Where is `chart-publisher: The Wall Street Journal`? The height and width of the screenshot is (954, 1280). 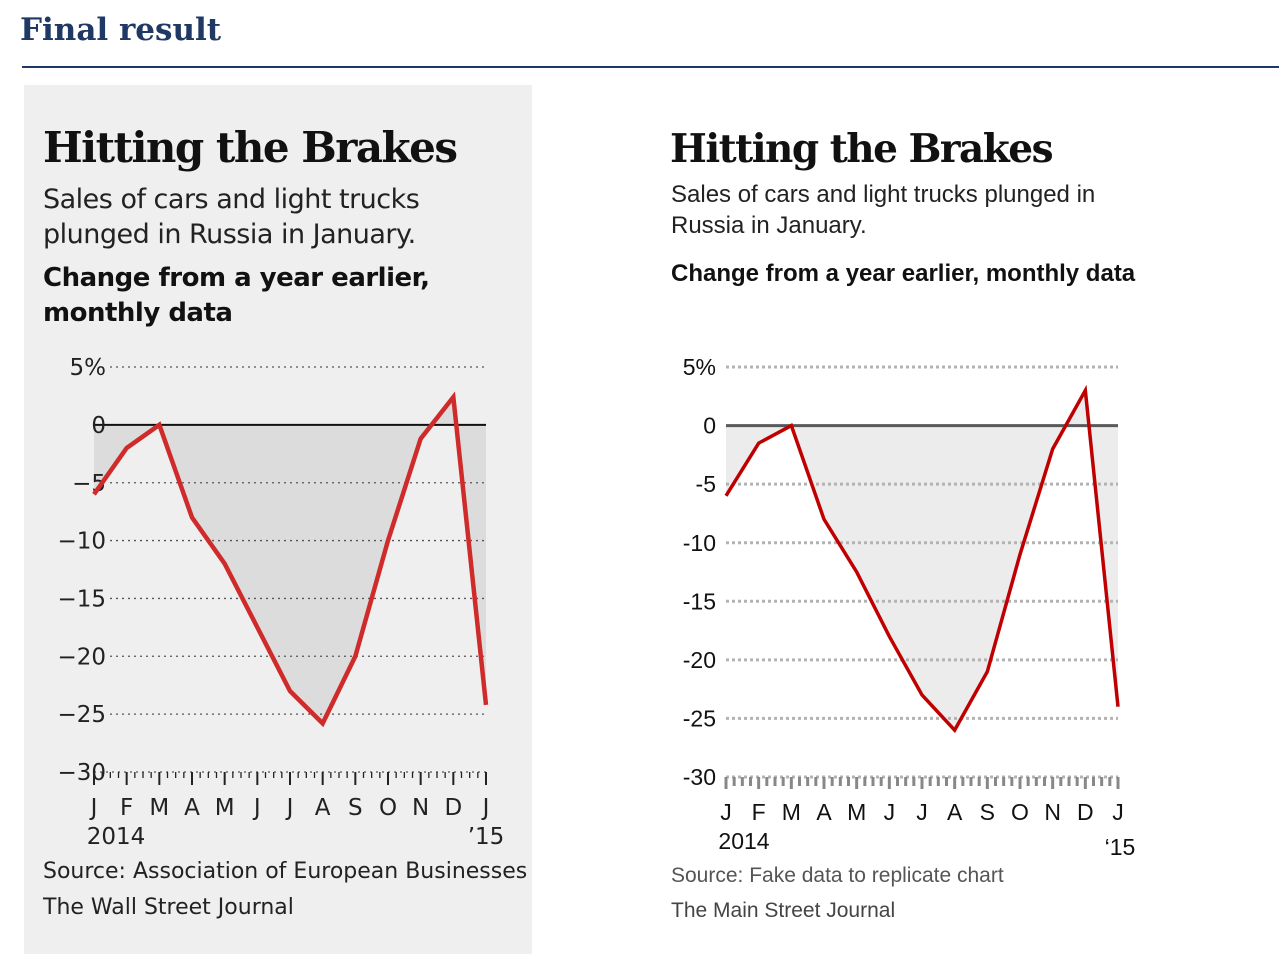
chart-publisher: The Wall Street Journal is located at coordinates (168, 907).